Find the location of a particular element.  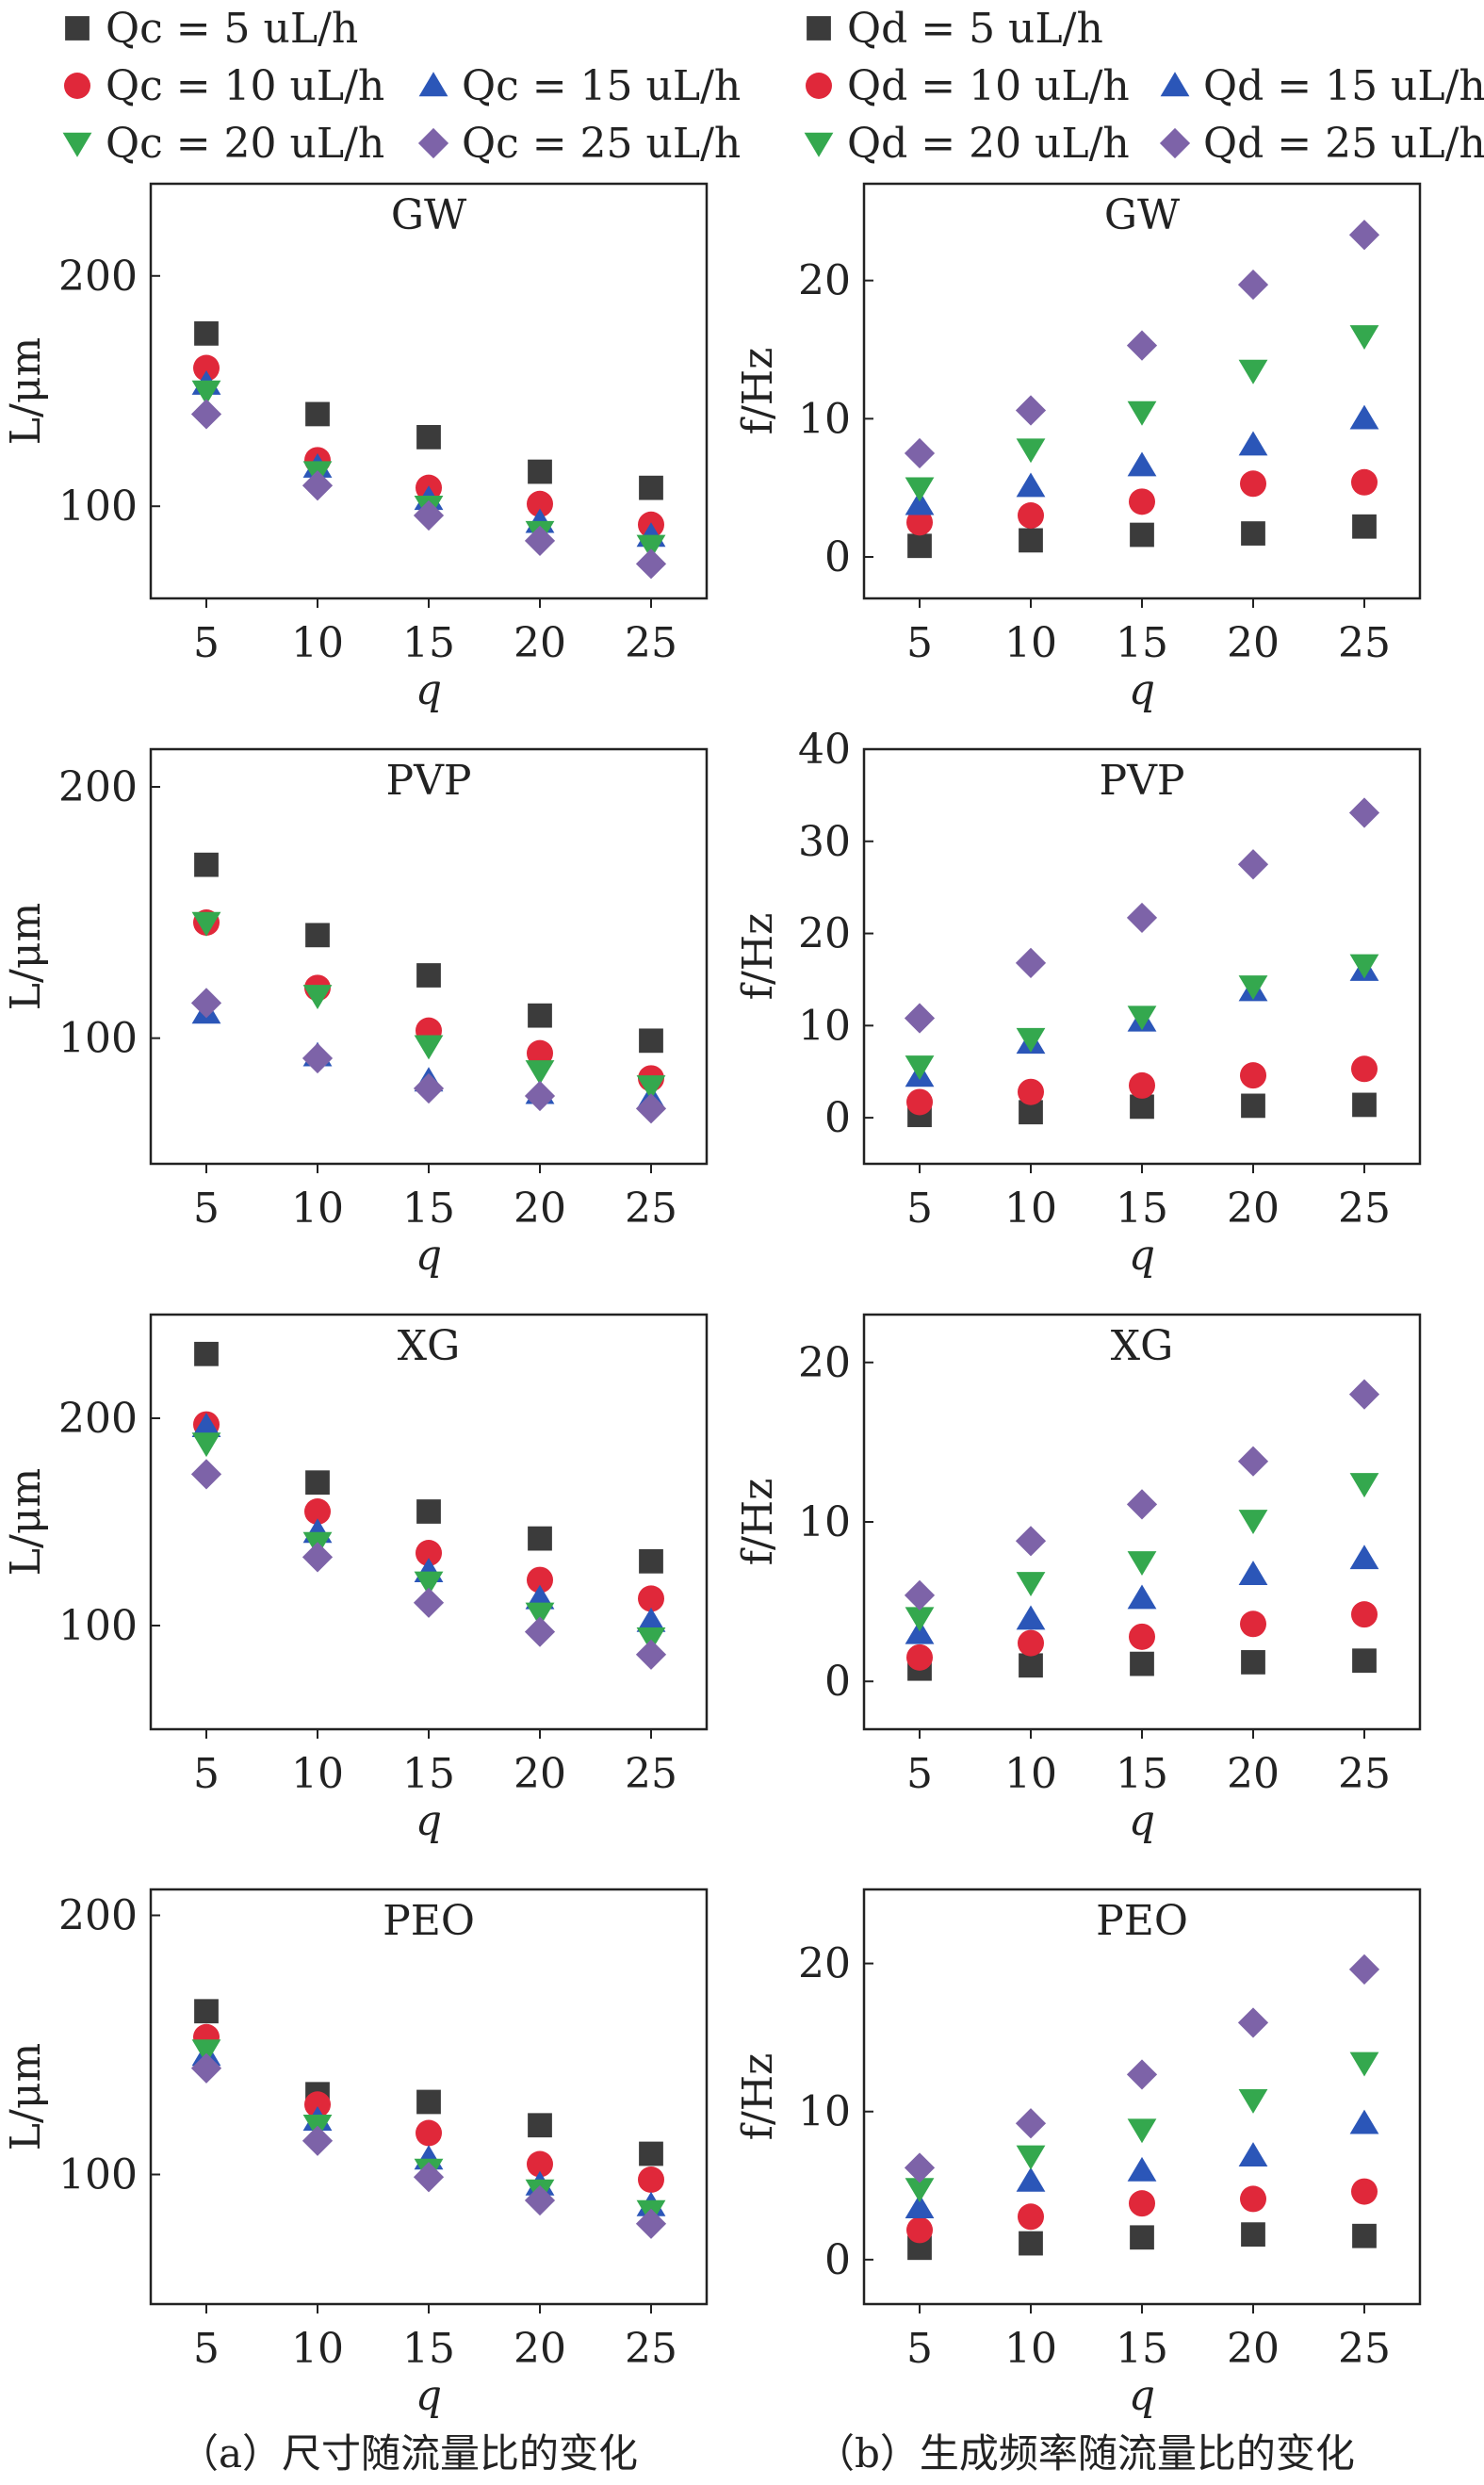

triangle-up-marker-icon is located at coordinates (433, 85).